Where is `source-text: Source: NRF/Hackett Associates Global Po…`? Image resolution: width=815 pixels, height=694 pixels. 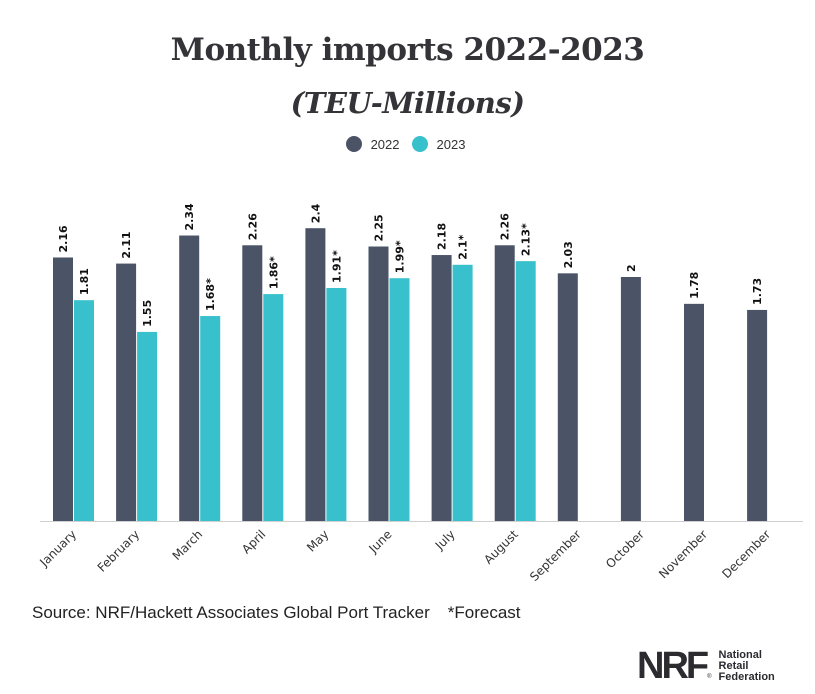
source-text: Source: NRF/Hackett Associates Global Po… is located at coordinates (231, 612).